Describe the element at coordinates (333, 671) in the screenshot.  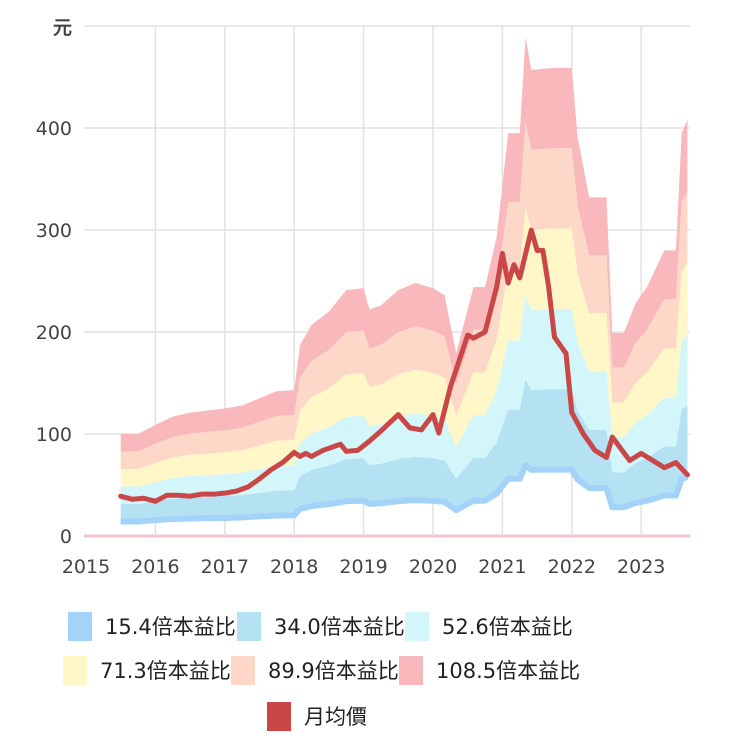
I see `legend-label: 89.9倍本益比` at that location.